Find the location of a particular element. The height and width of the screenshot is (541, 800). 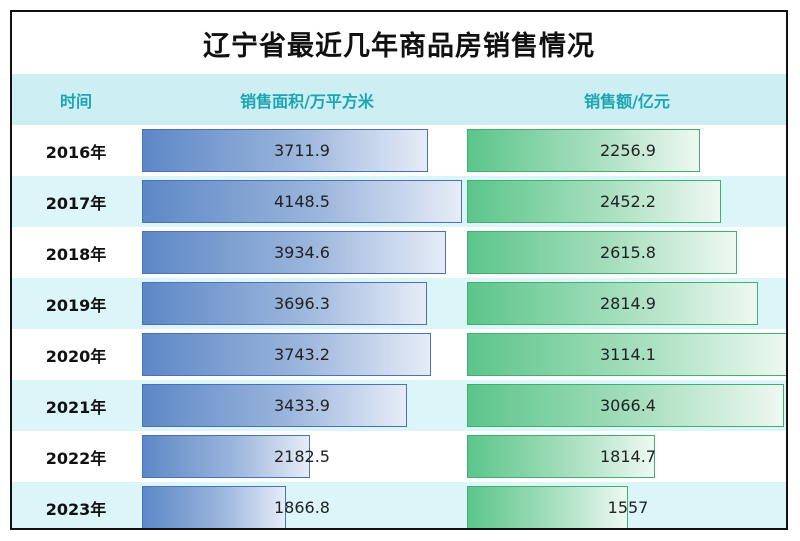

table-row: 2016年 3711.9 2256.9 is located at coordinates (399, 150).